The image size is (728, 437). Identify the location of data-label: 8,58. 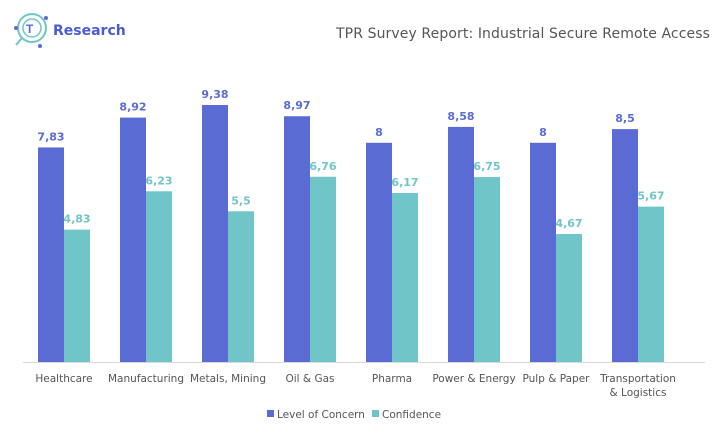
(460, 116).